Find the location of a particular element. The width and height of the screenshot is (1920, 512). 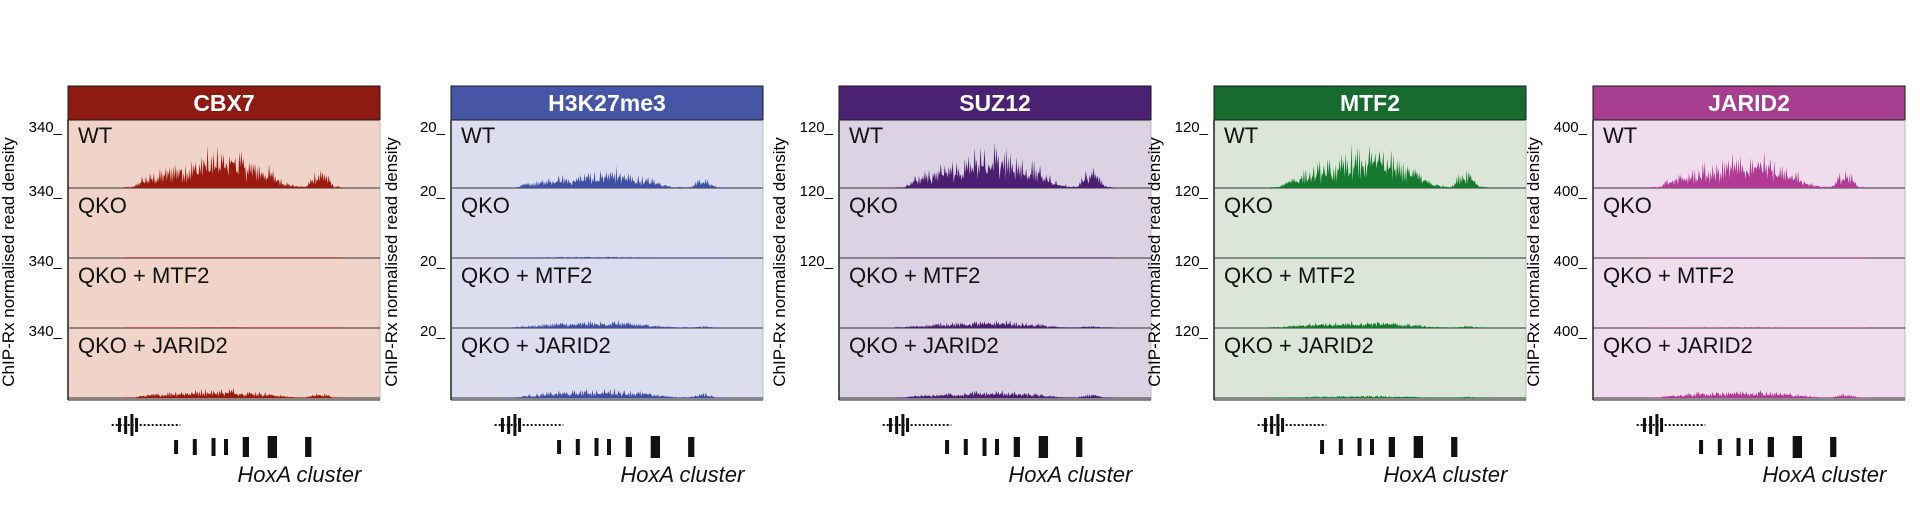

track-qko-mtf2: 400_ QKO + MTF2 is located at coordinates (1729, 291).